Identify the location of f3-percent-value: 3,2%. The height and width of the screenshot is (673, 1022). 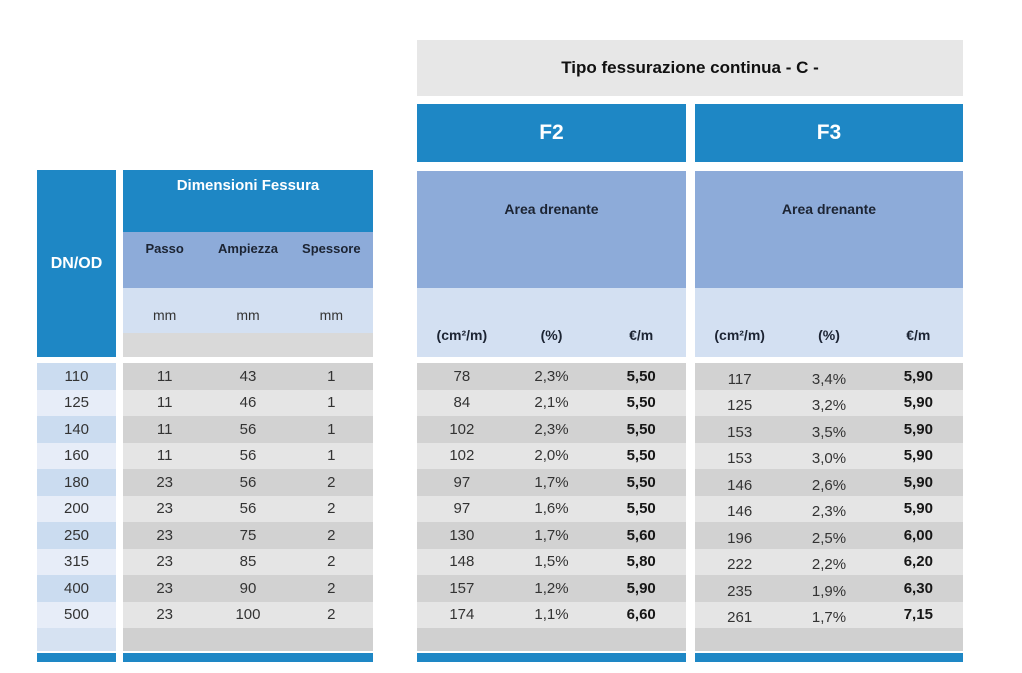
(829, 406).